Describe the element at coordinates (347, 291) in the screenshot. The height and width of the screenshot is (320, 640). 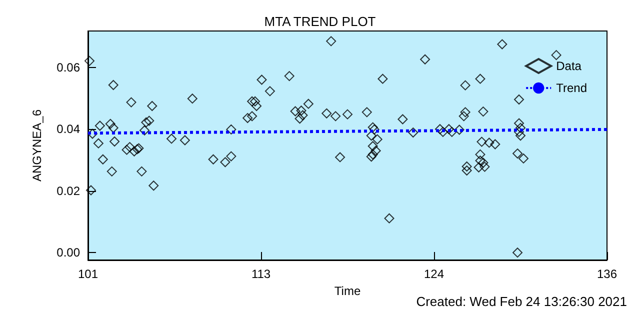
I see `x-axis-title: Time` at that location.